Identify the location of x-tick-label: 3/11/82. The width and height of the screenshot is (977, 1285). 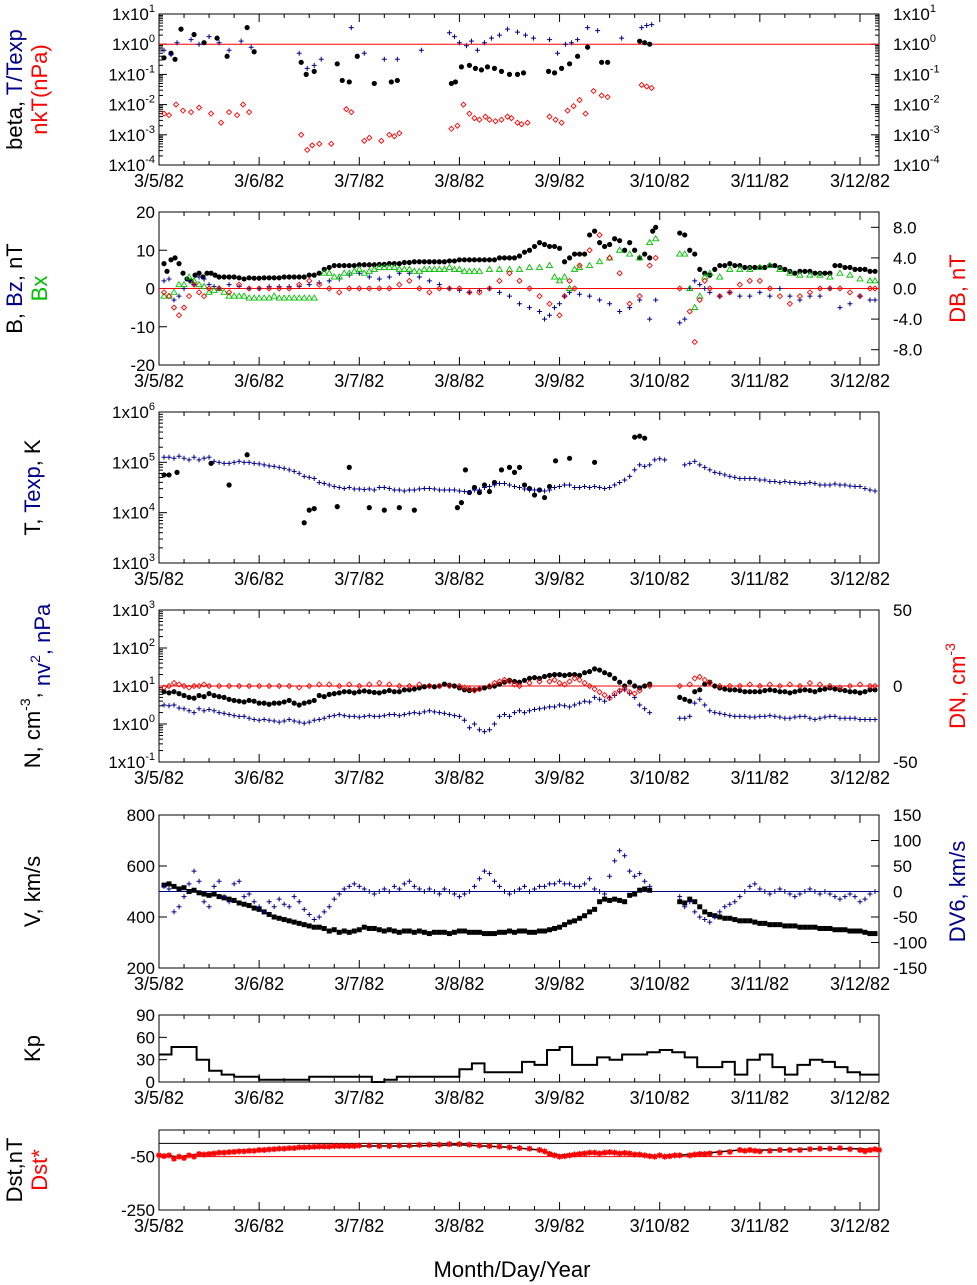
(759, 181).